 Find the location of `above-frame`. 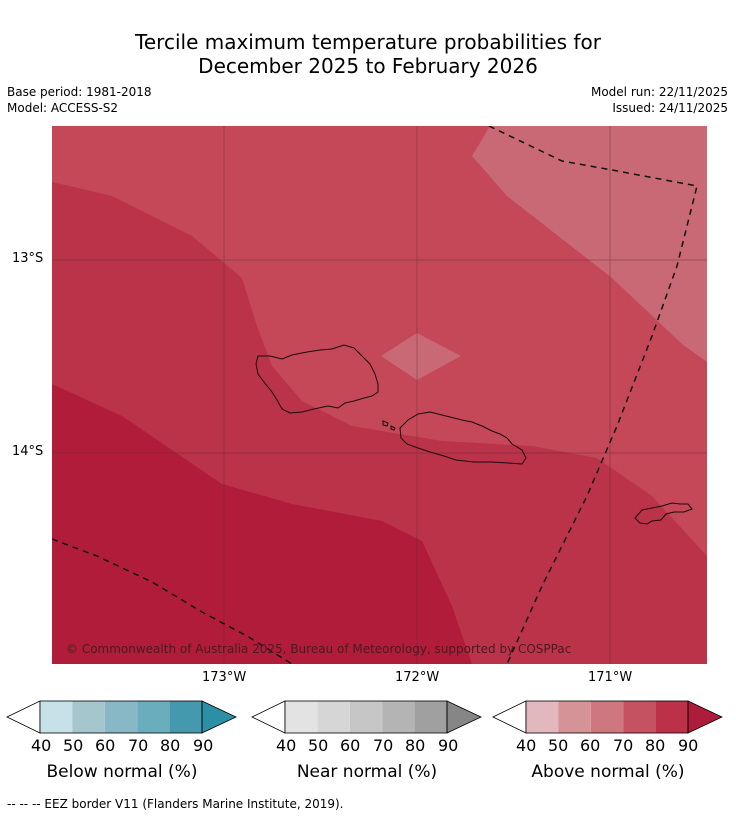

above-frame is located at coordinates (607, 717).